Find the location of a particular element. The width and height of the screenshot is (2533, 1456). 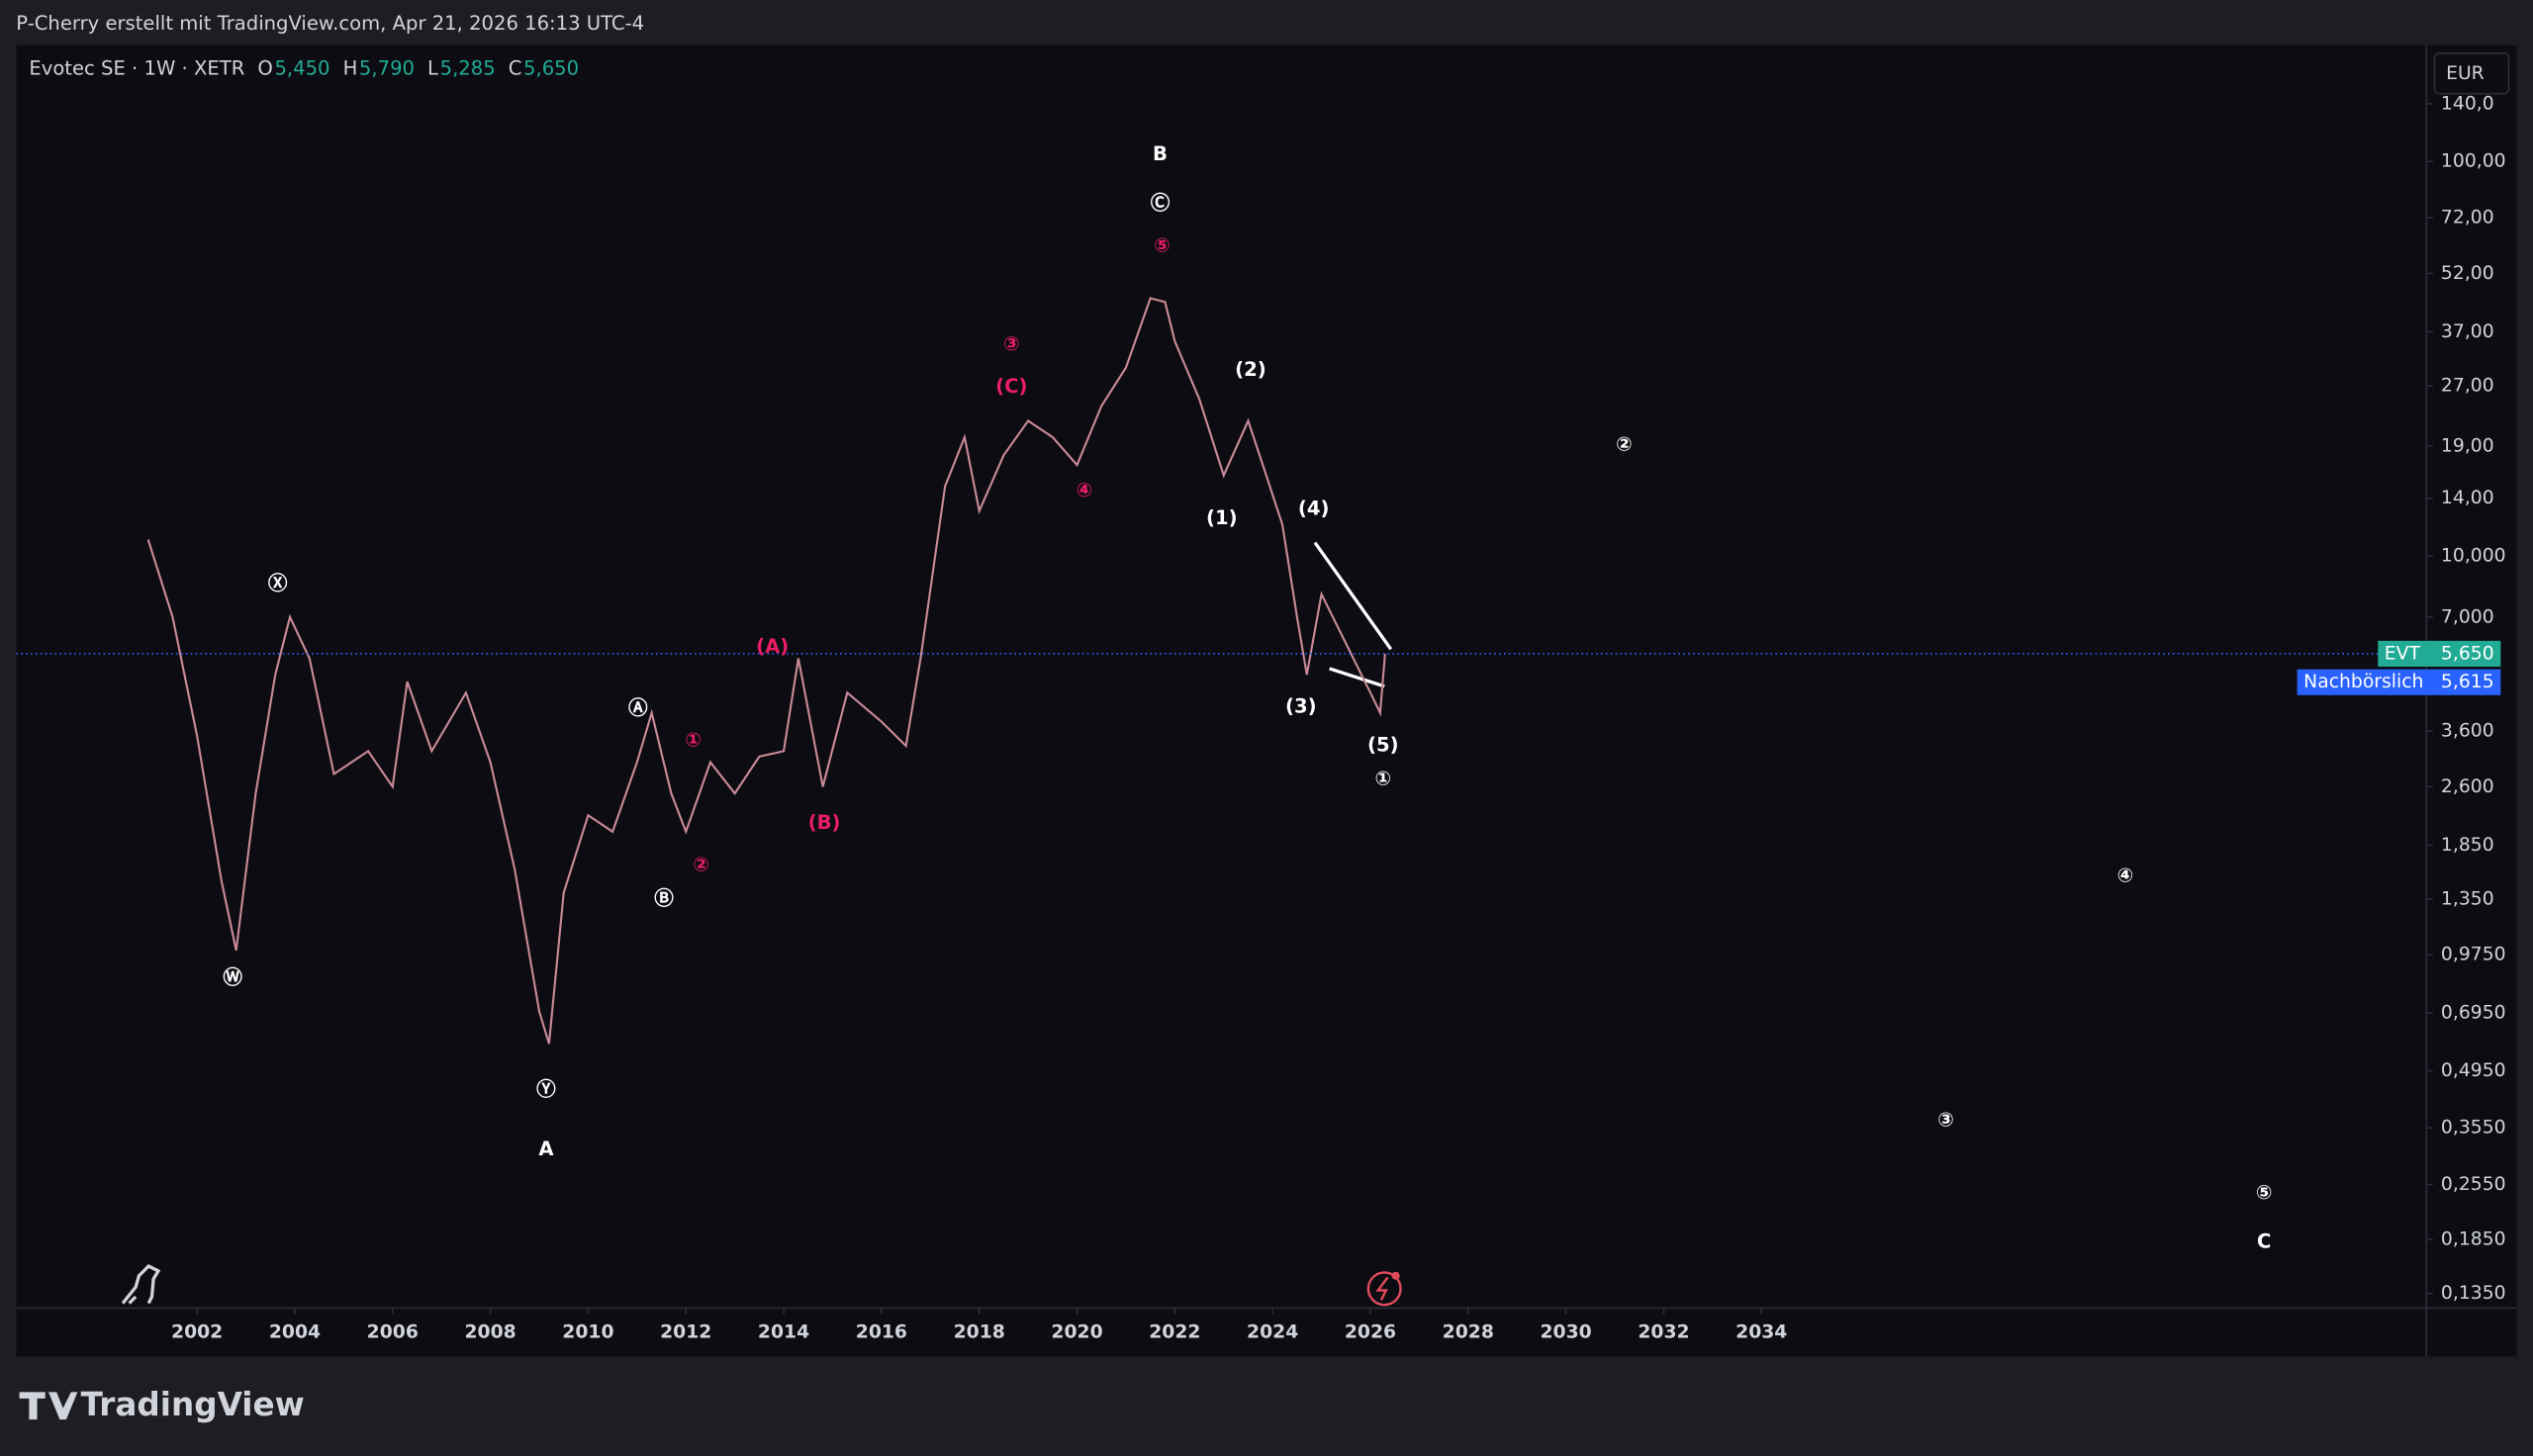

brand-logo is located at coordinates (48, 1406).